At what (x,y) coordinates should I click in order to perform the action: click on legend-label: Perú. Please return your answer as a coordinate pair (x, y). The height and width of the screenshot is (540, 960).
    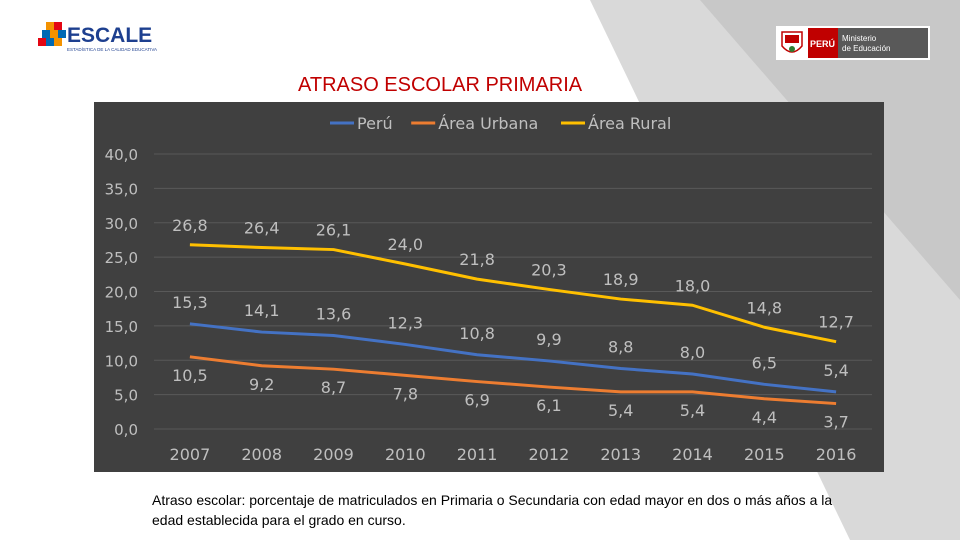
    Looking at the image, I should click on (375, 123).